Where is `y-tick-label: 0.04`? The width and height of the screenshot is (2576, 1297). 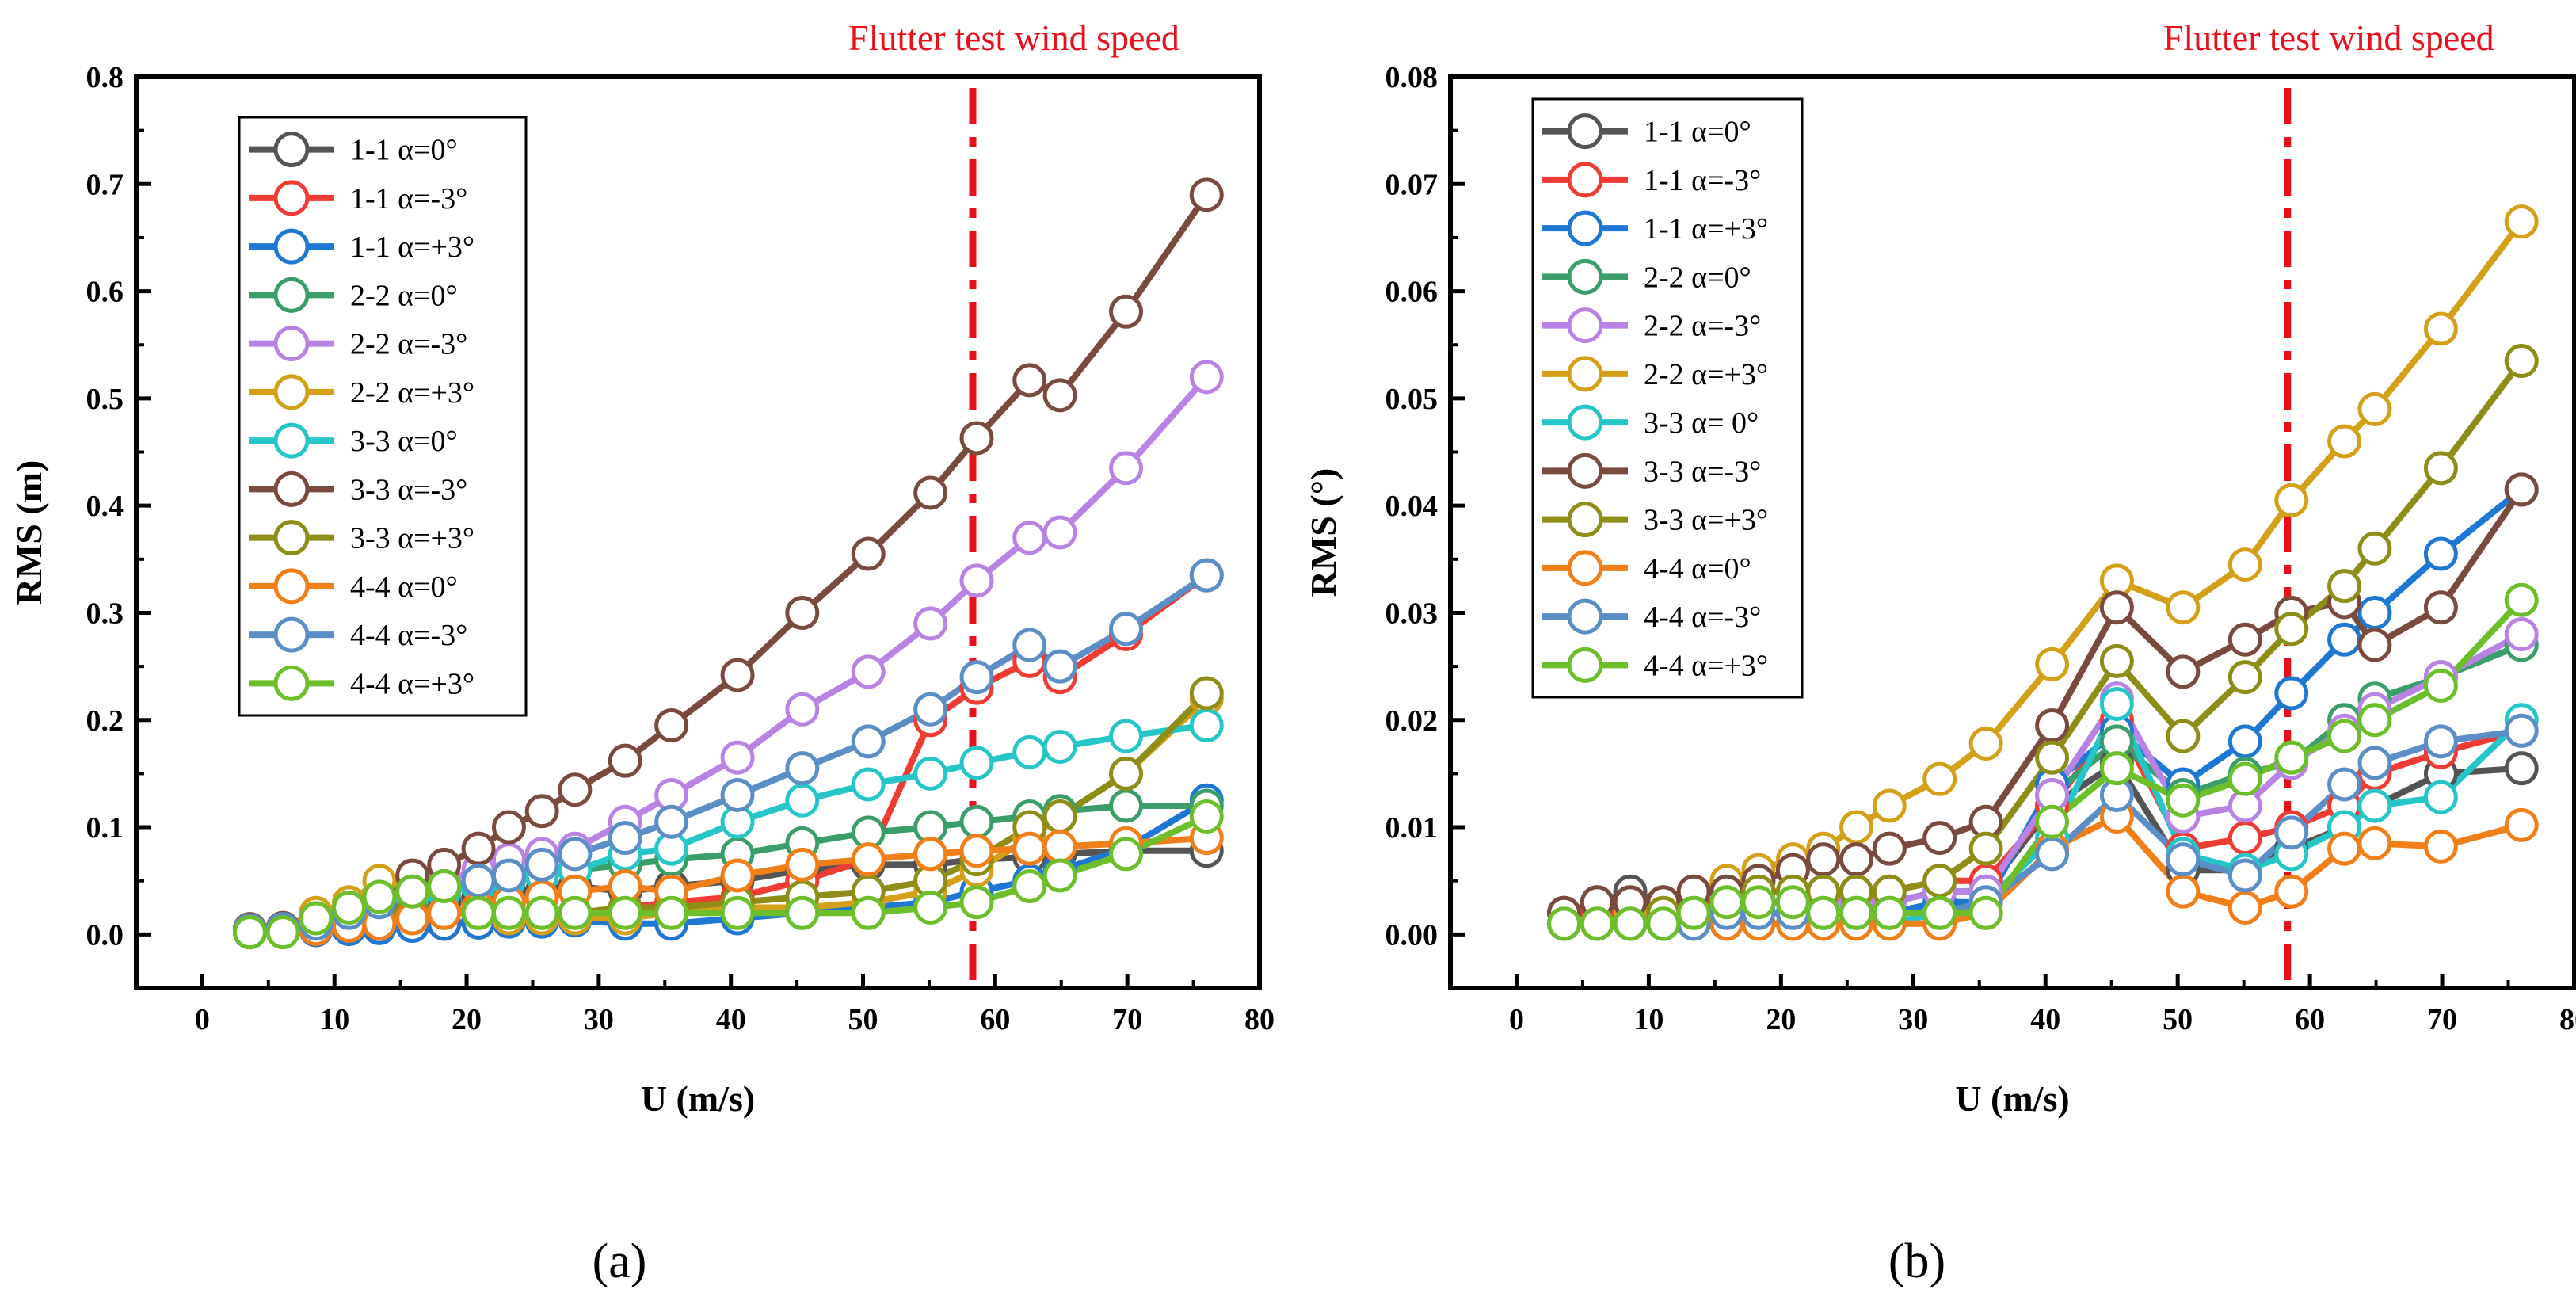 y-tick-label: 0.04 is located at coordinates (1412, 507).